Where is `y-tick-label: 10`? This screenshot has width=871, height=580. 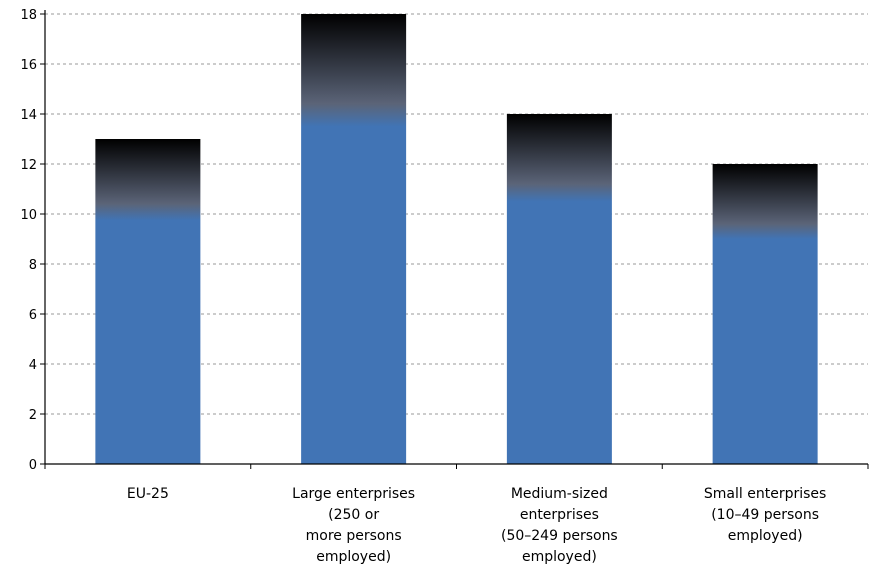
y-tick-label: 10 is located at coordinates (28, 215).